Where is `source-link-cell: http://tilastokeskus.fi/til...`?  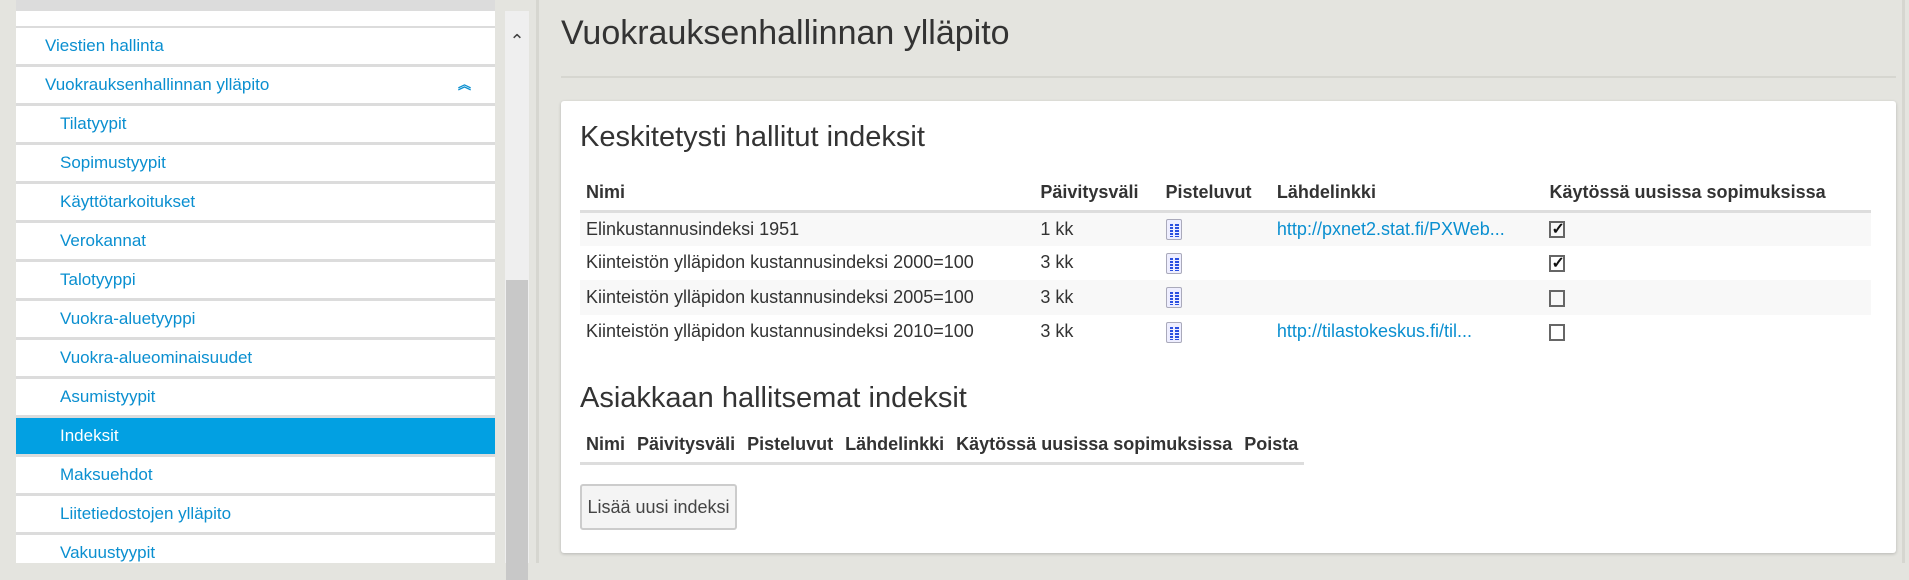 source-link-cell: http://tilastokeskus.fi/til... is located at coordinates (1407, 332).